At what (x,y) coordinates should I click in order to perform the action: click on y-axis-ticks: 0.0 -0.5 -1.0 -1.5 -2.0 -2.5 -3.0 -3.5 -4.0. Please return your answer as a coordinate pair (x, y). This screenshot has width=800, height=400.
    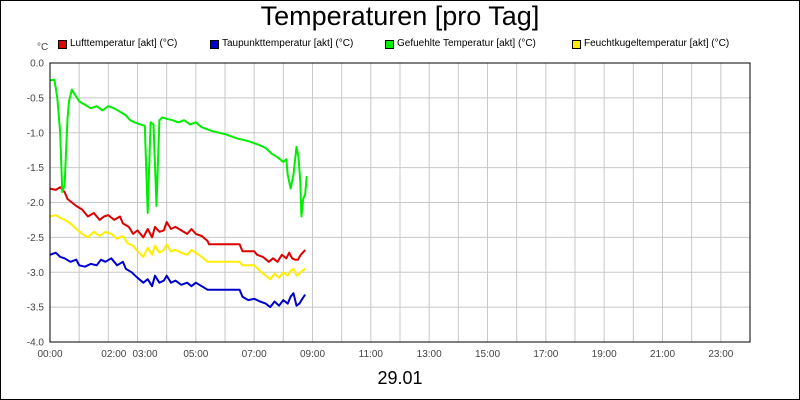
    Looking at the image, I should click on (36, 204).